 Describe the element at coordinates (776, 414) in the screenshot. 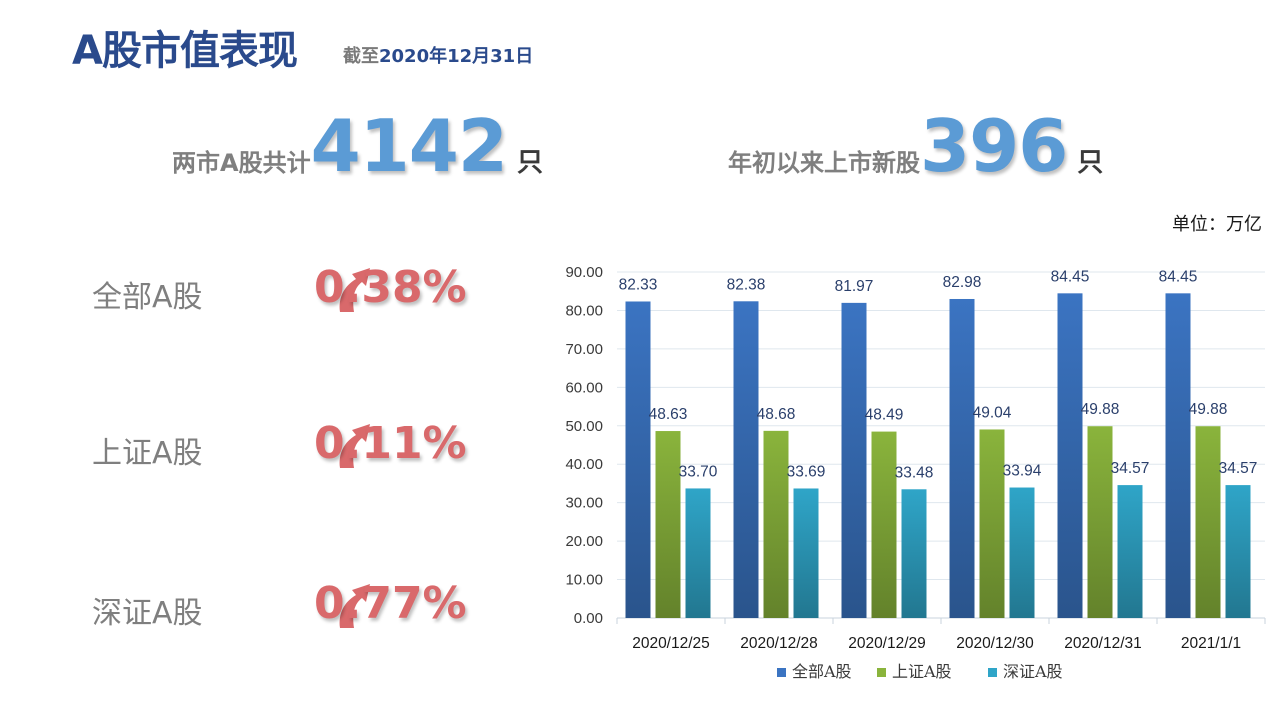

I see `data-label: 48.68` at that location.